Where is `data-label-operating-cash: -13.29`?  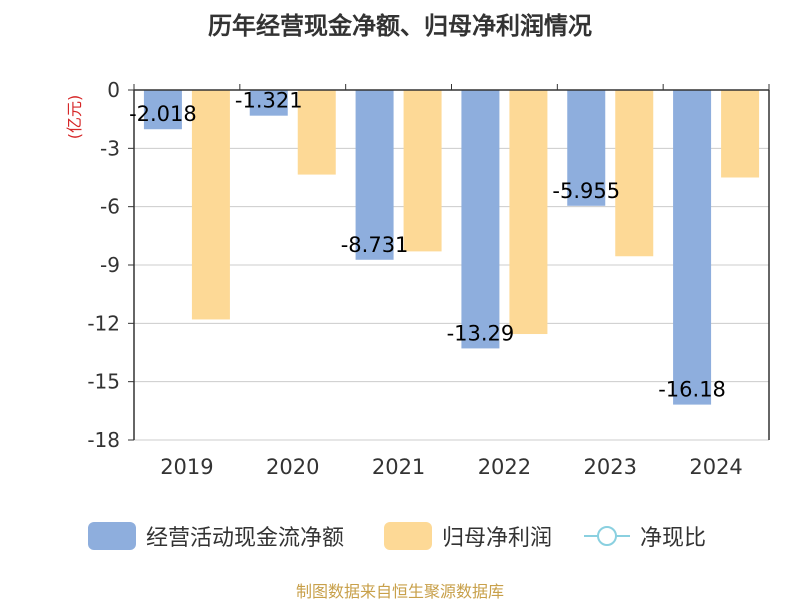
data-label-operating-cash: -13.29 is located at coordinates (481, 333).